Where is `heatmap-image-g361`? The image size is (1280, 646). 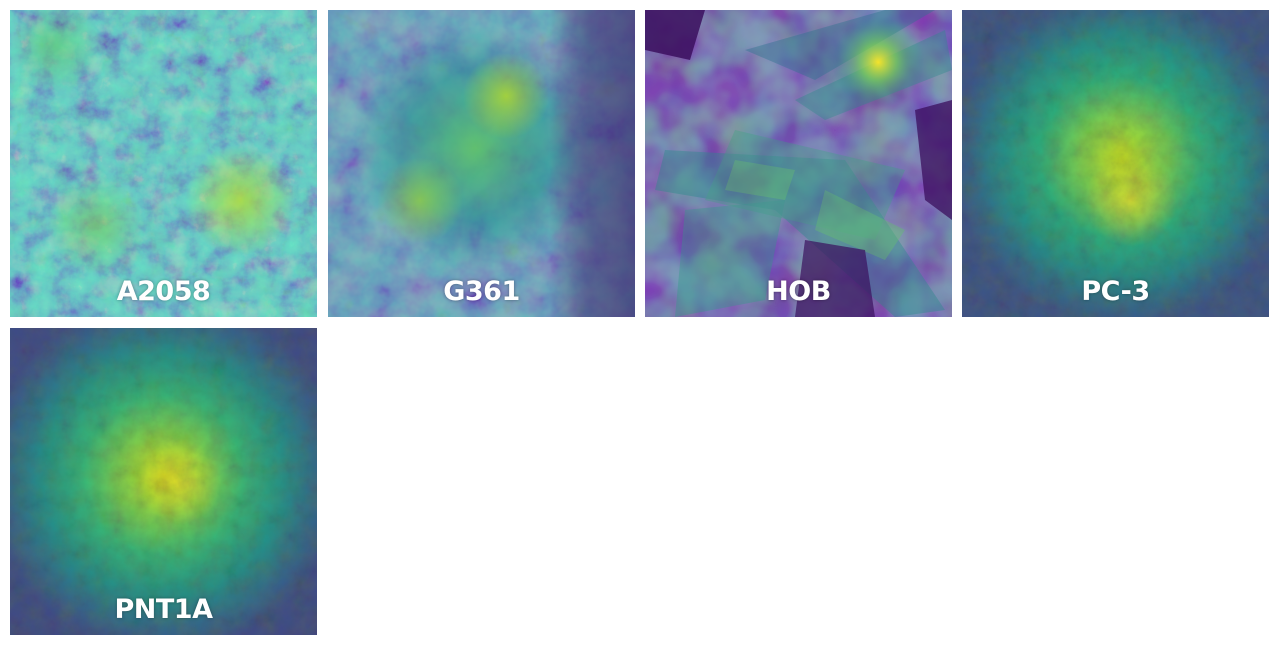 heatmap-image-g361 is located at coordinates (481, 163).